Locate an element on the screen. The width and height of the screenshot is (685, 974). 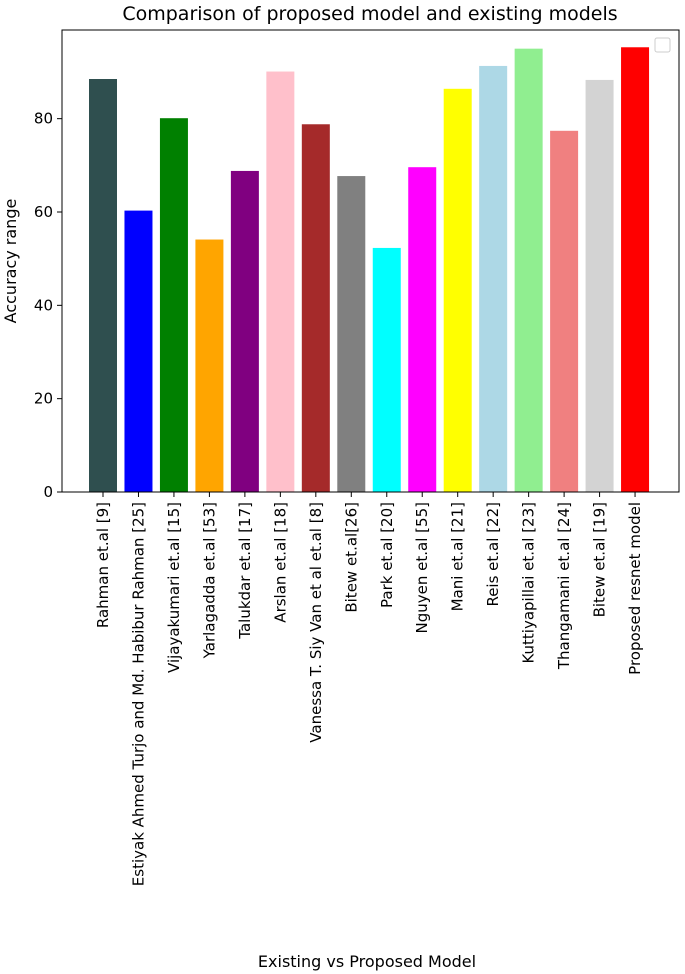
x-tick-label: Yarlagadda et.al [53] is located at coordinates (209, 580).